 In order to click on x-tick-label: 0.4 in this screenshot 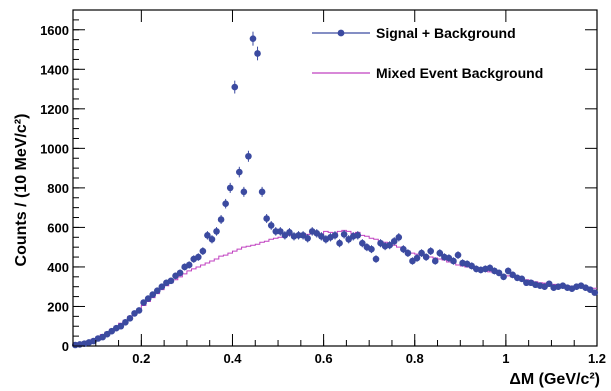, I will do `click(232, 358)`.